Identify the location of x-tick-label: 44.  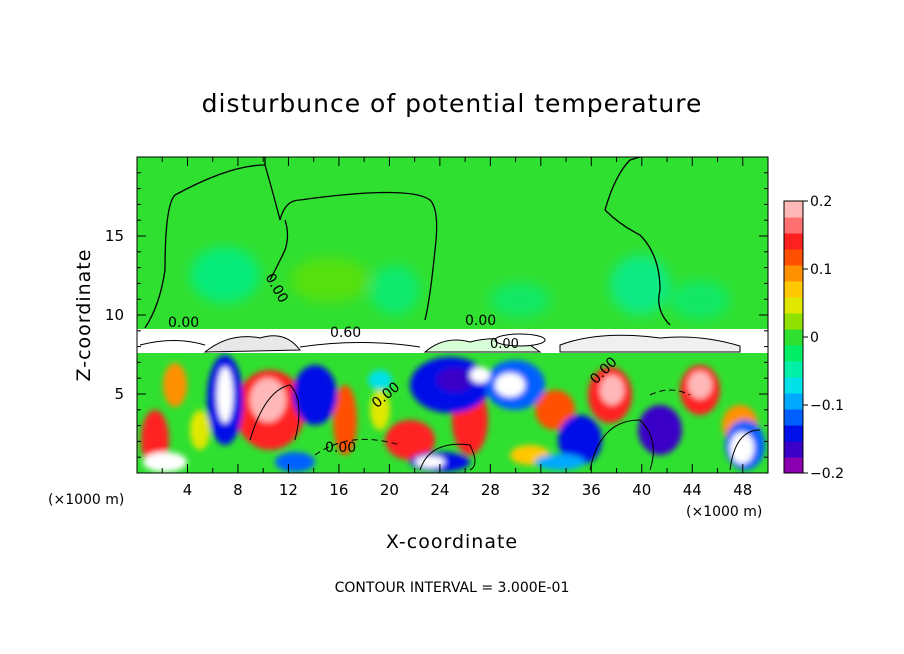
(692, 490).